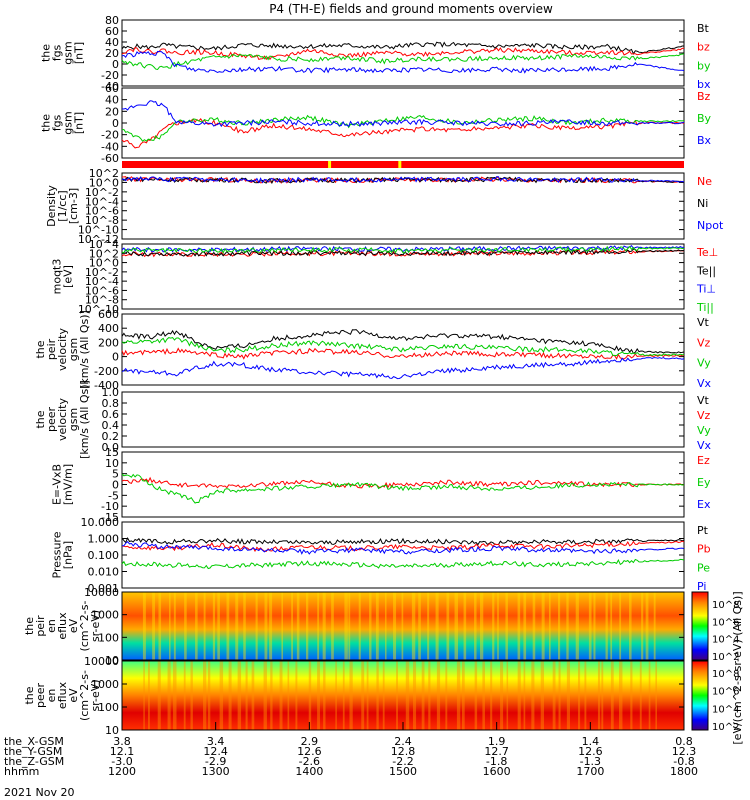  Describe the element at coordinates (310, 741) in the screenshot. I see `x-axis-value: 2.9` at that location.